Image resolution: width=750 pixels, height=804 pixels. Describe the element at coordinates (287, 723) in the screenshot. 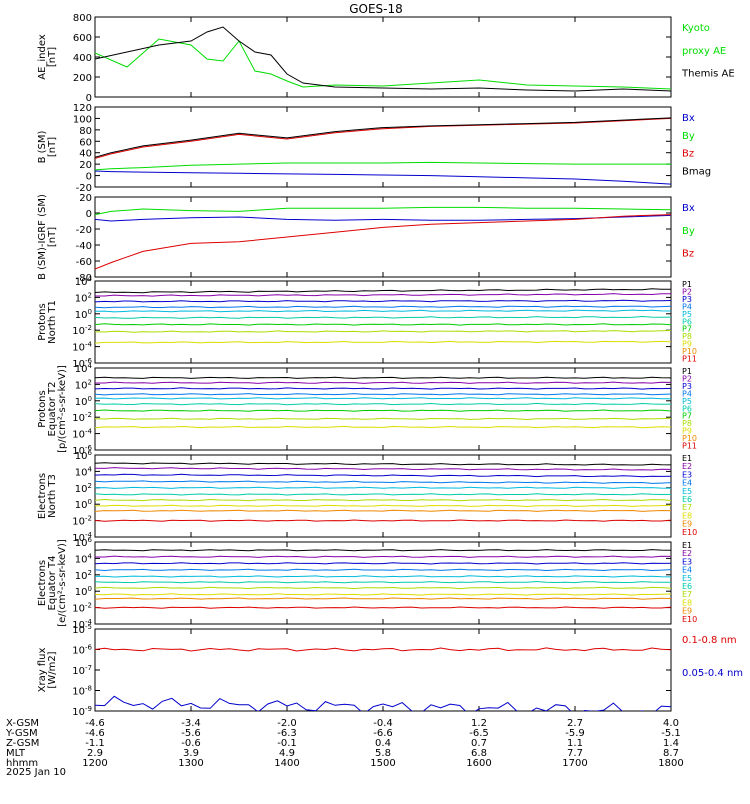

I see `x-row-value: -2.0` at that location.